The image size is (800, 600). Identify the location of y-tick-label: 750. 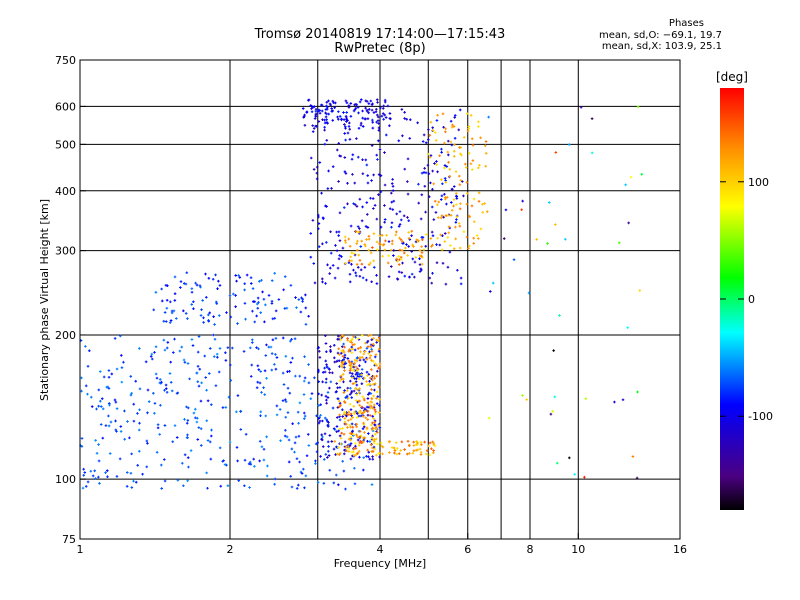
(65, 60).